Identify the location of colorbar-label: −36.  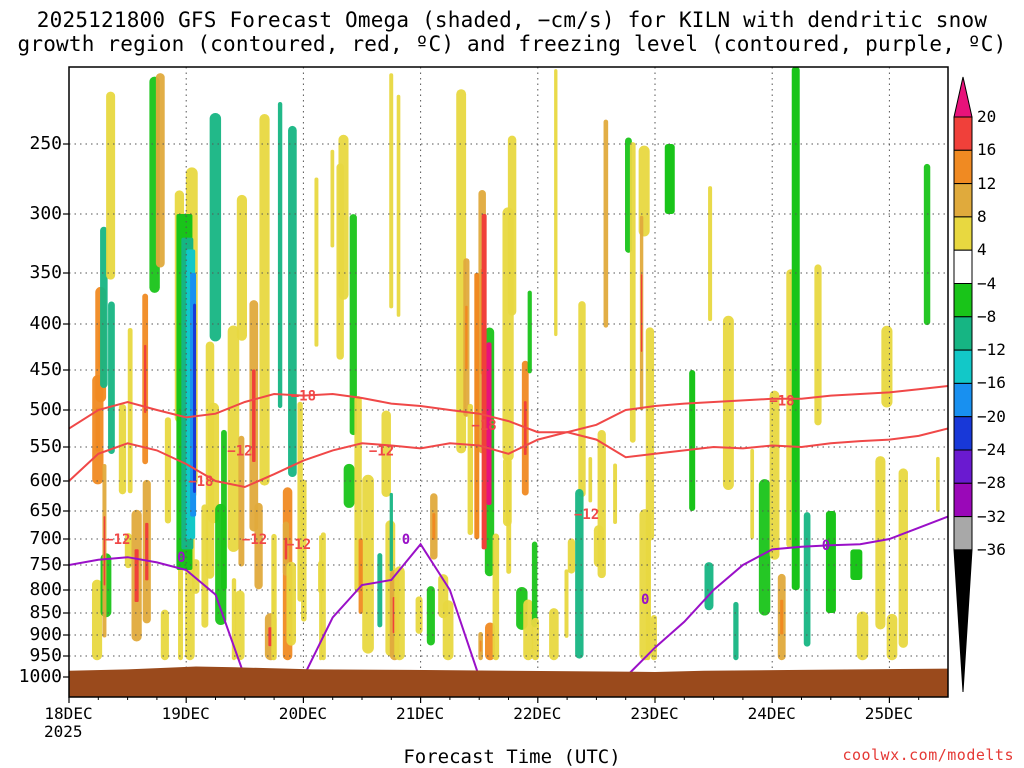
(991, 549).